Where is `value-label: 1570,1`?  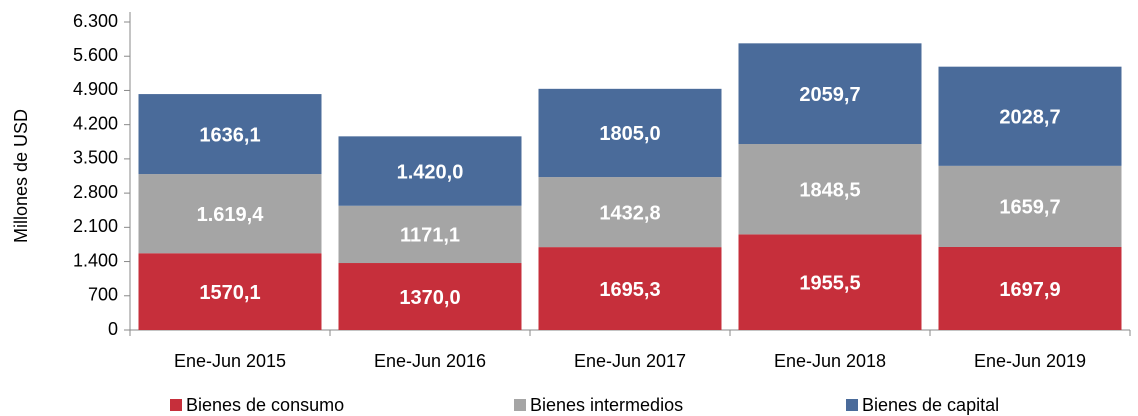 value-label: 1570,1 is located at coordinates (229, 293).